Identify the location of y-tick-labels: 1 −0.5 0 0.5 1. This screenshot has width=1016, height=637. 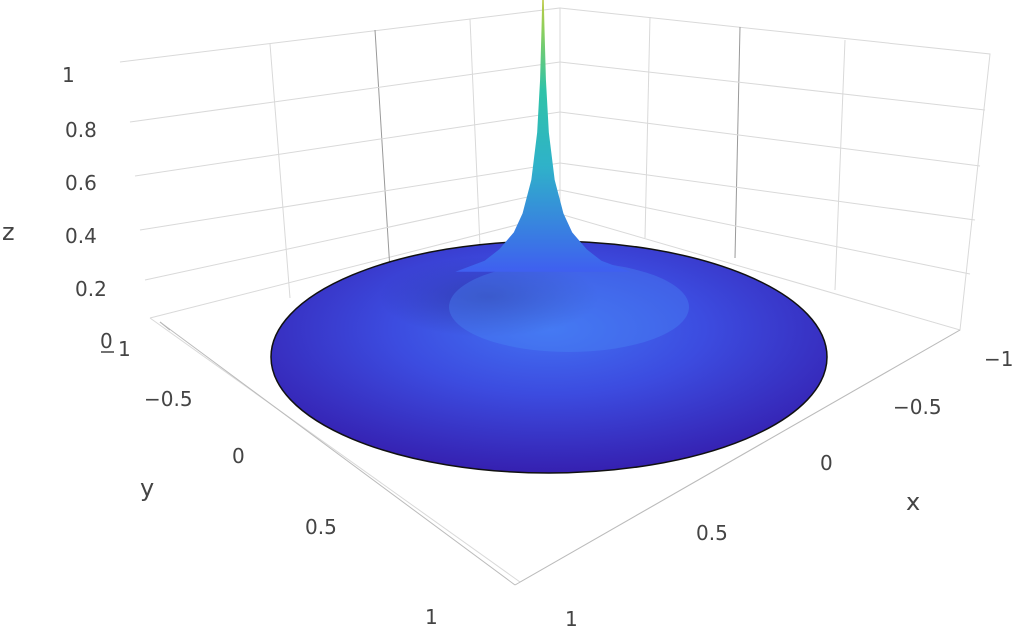
(278, 483).